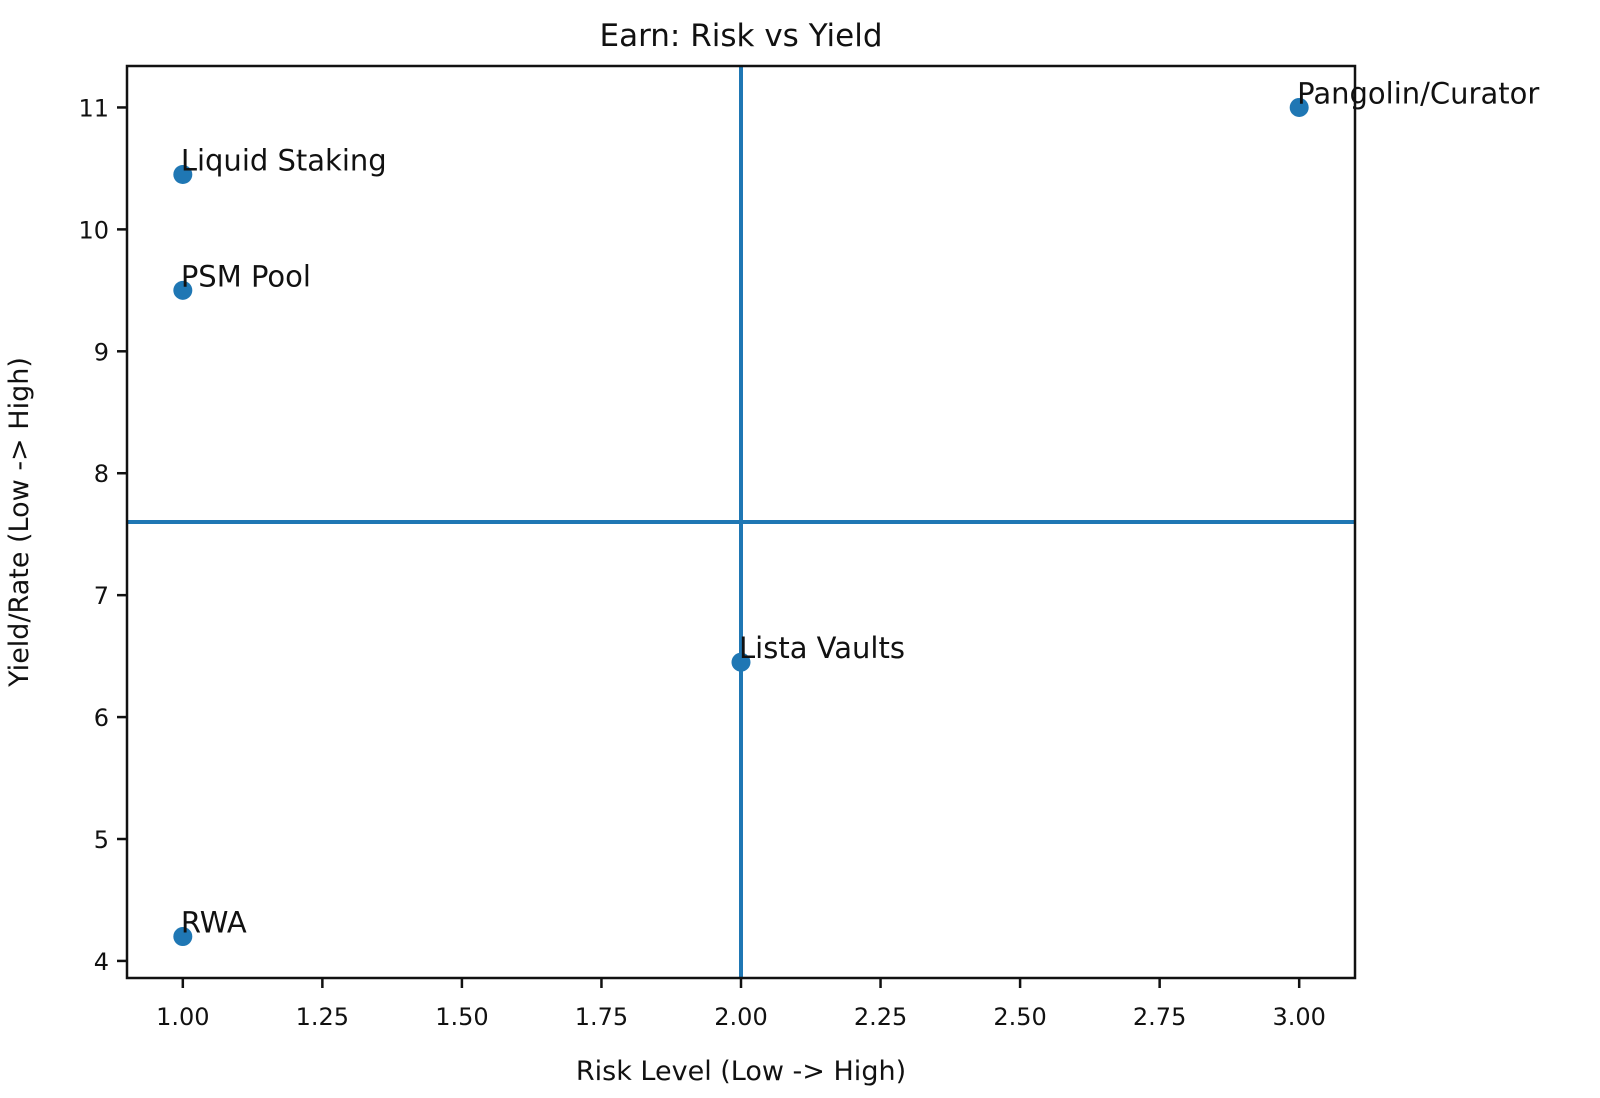 The image size is (1600, 1098). I want to click on x-tick-label: 3.00, so click(1298, 1017).